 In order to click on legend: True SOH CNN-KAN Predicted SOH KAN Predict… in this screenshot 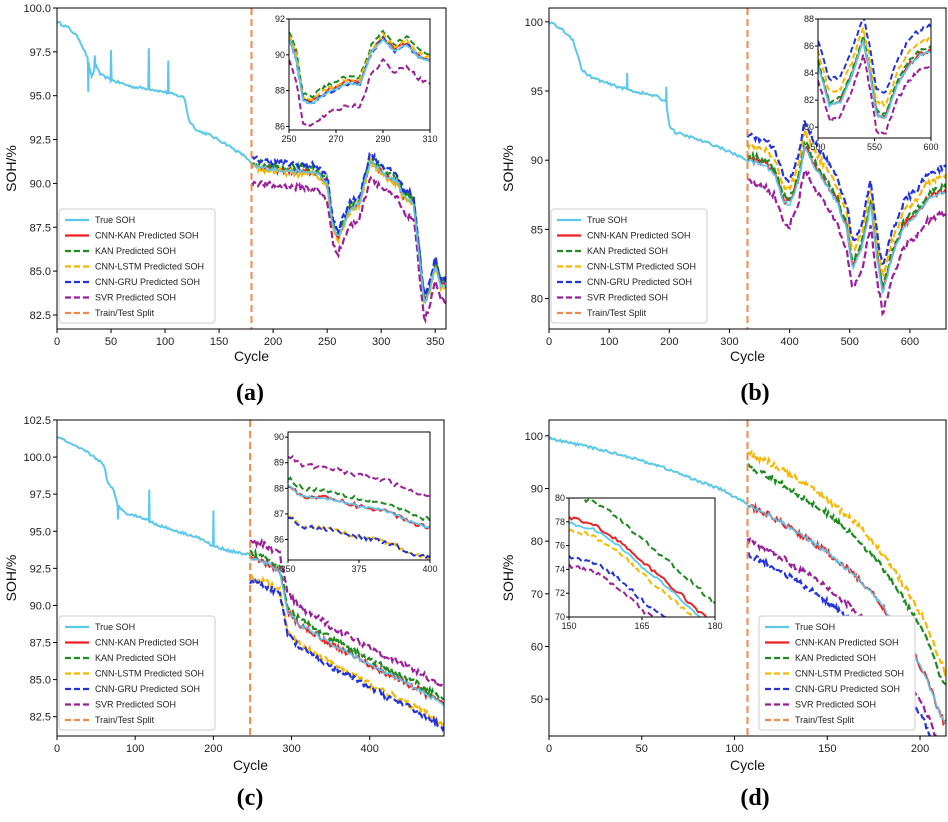, I will do `click(629, 266)`.